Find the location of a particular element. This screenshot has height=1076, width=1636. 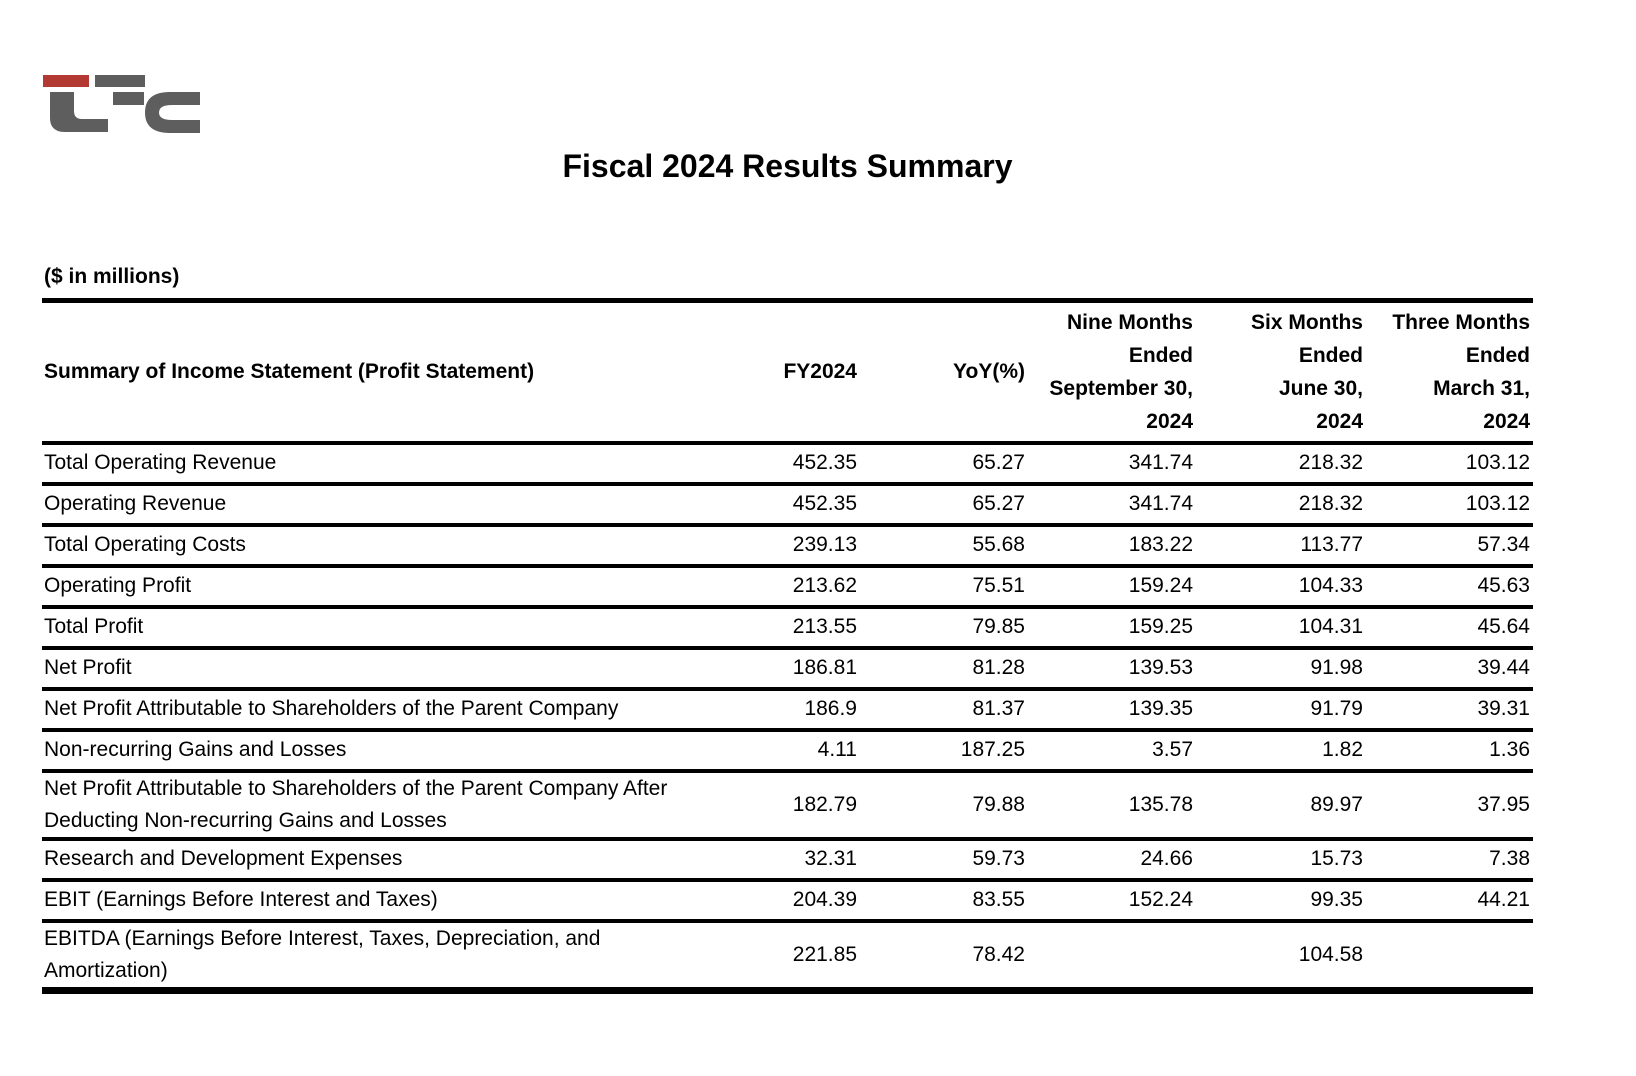

column-header-six-months: Six Months Ended June 30, 2024 is located at coordinates (1281, 372).